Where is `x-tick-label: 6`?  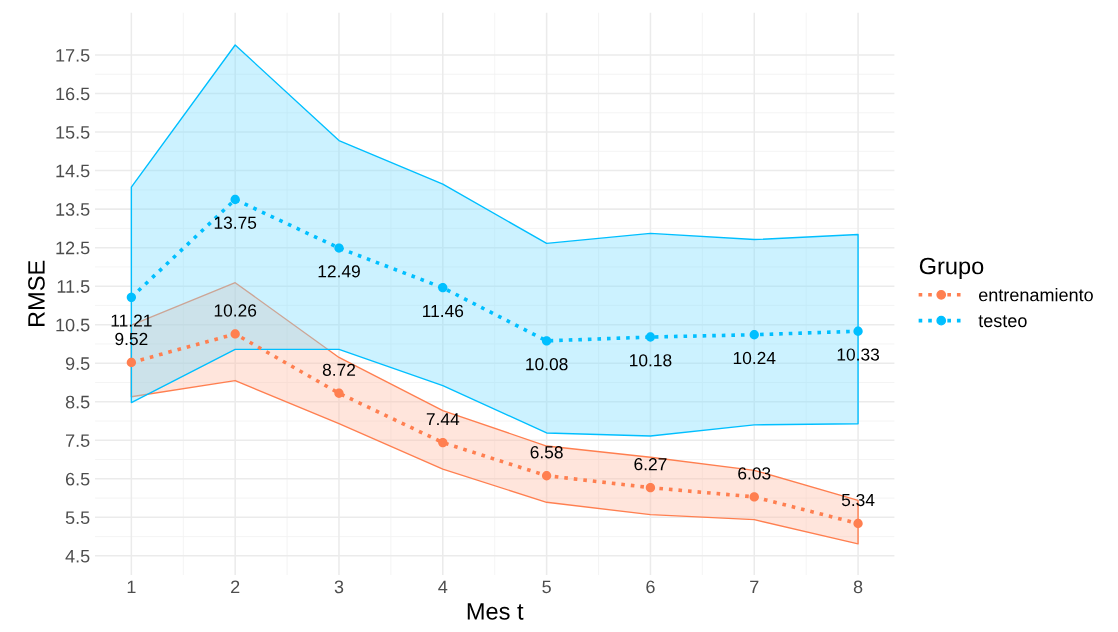
x-tick-label: 6 is located at coordinates (650, 587).